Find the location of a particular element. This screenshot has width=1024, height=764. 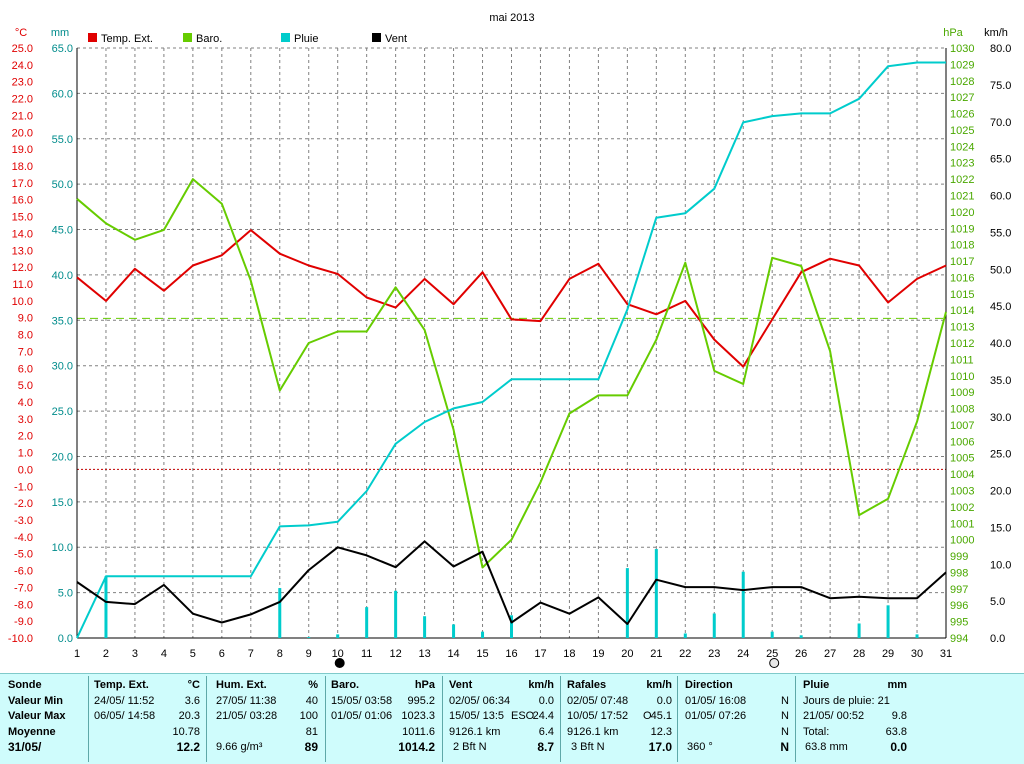

wind-tick-label: 55.0 is located at coordinates (1000, 233).